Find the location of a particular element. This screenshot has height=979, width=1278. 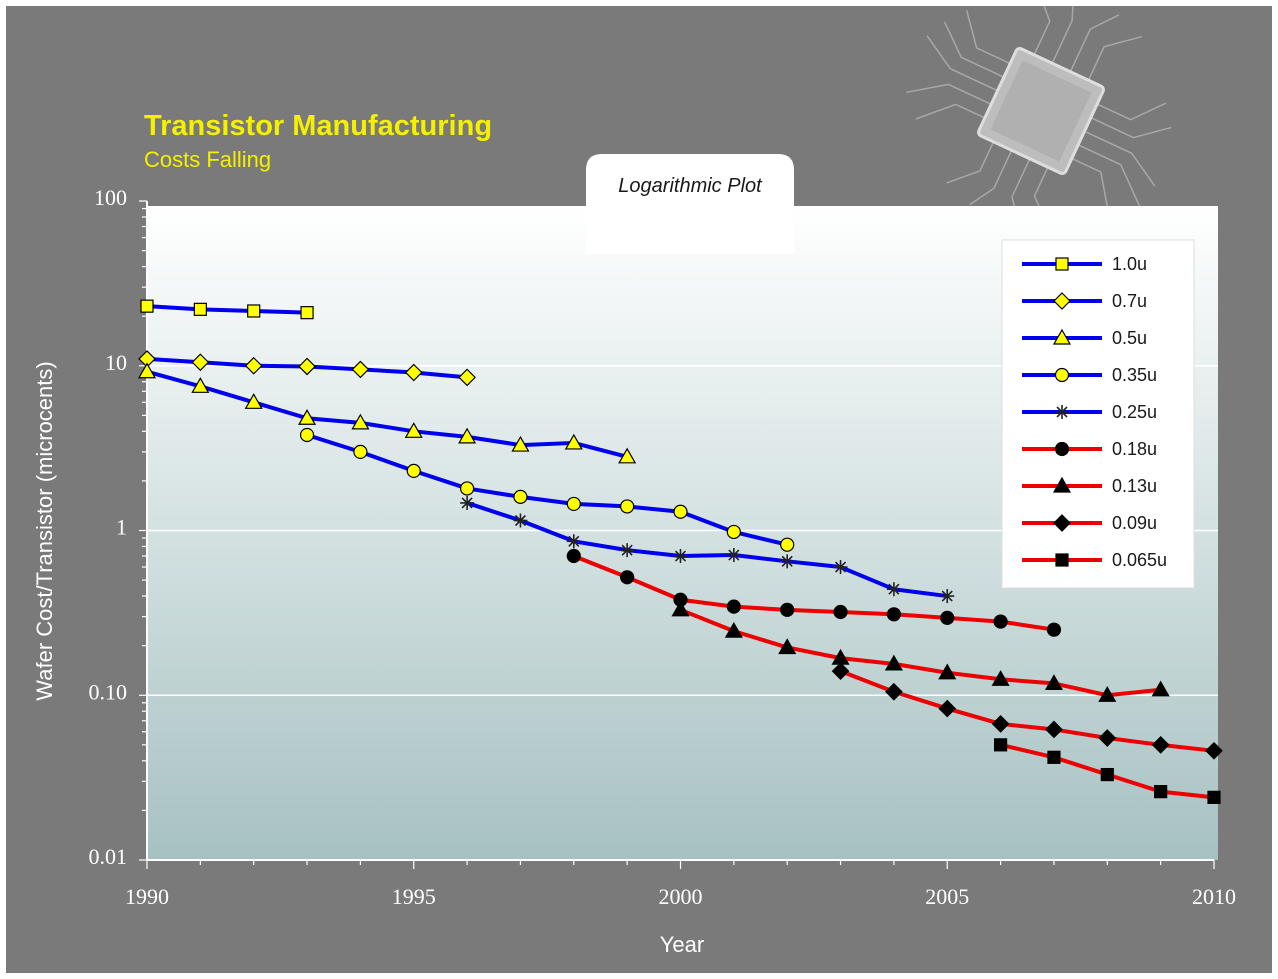

legend-label: 0.5u is located at coordinates (1129, 338).